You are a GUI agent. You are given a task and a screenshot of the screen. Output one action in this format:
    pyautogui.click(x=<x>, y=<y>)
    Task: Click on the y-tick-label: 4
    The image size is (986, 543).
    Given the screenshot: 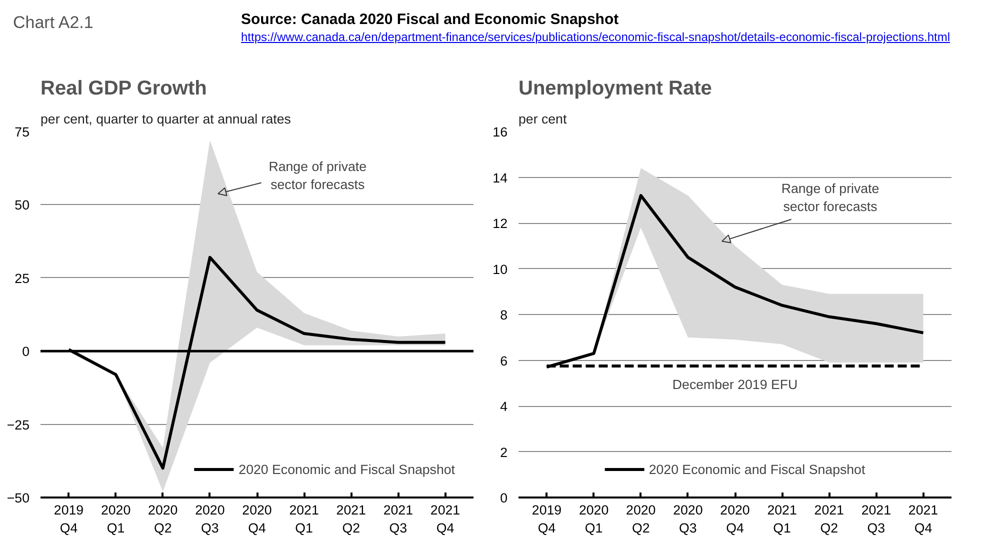 What is the action you would take?
    pyautogui.click(x=504, y=406)
    